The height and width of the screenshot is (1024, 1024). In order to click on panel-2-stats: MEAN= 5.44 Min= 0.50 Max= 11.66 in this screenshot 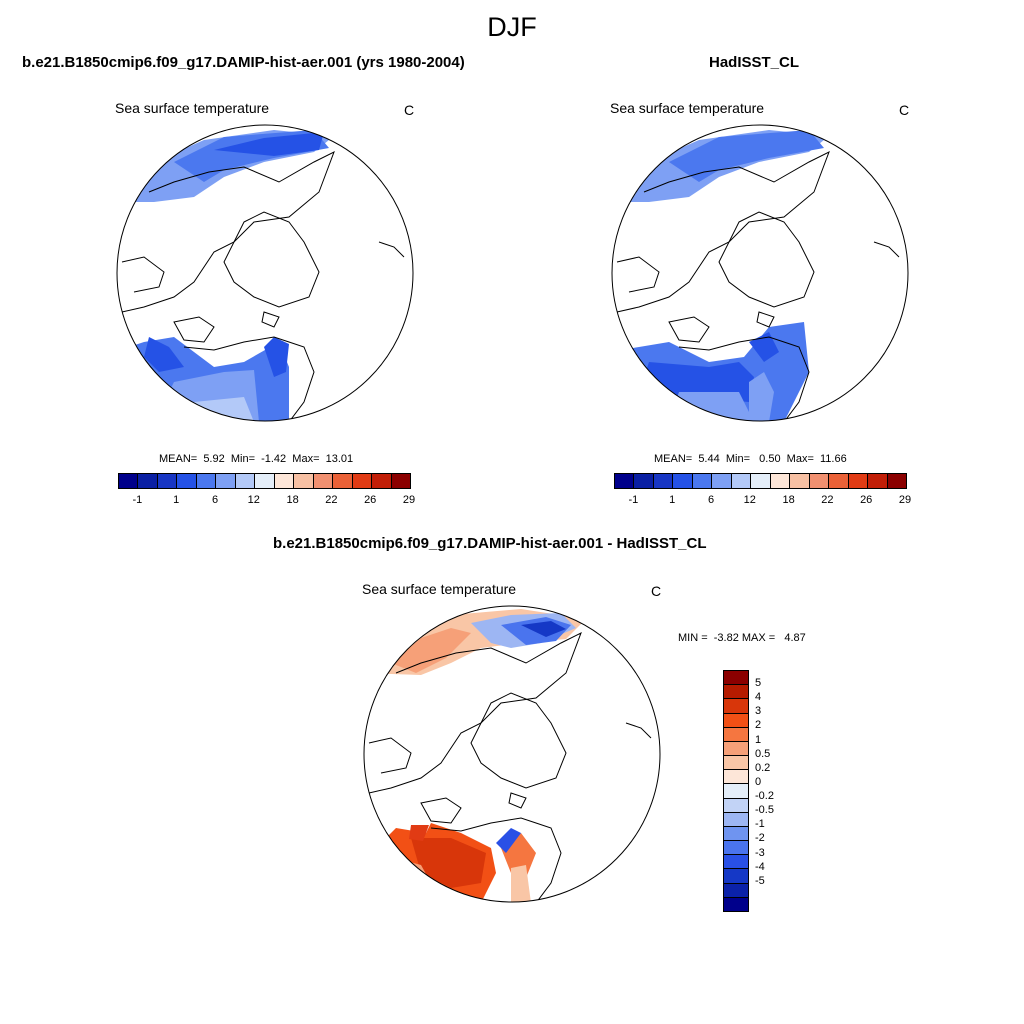, I will do `click(750, 459)`.